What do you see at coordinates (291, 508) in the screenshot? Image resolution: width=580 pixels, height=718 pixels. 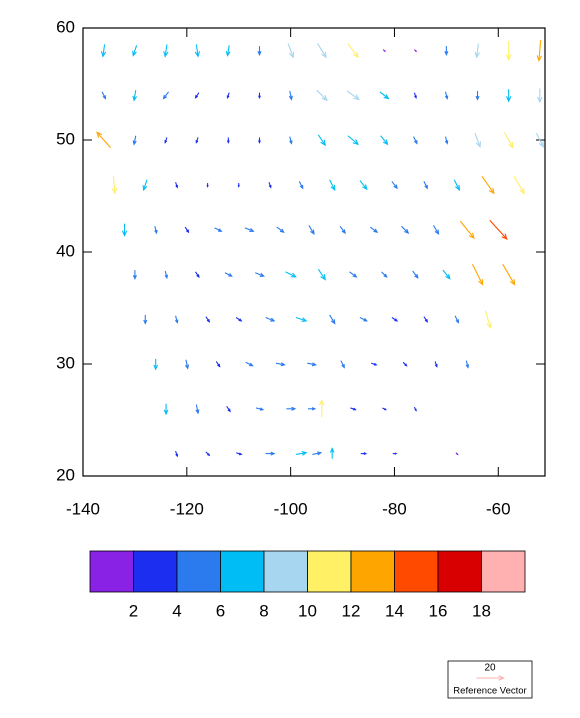 I see `x-tick-label: -100` at bounding box center [291, 508].